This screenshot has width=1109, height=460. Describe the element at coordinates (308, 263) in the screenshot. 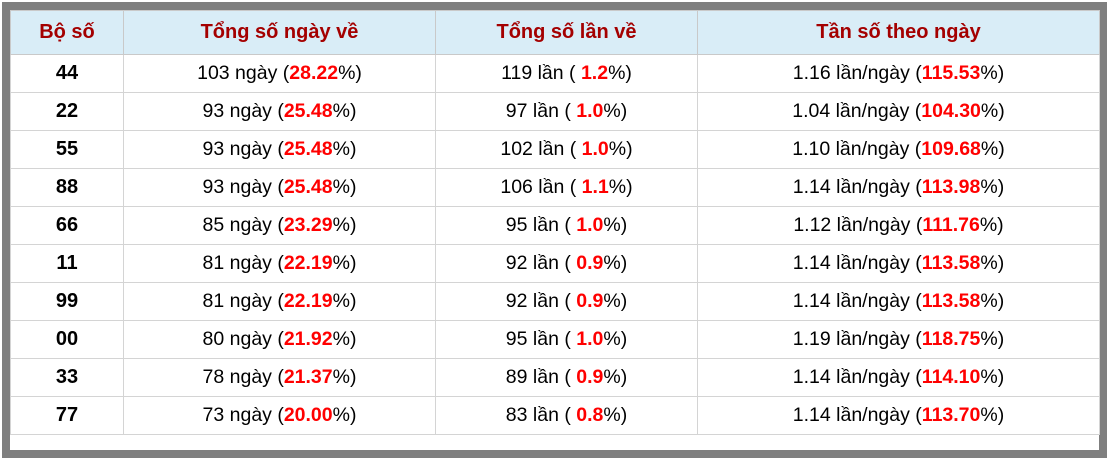

I see `days-percent: 22.19` at that location.